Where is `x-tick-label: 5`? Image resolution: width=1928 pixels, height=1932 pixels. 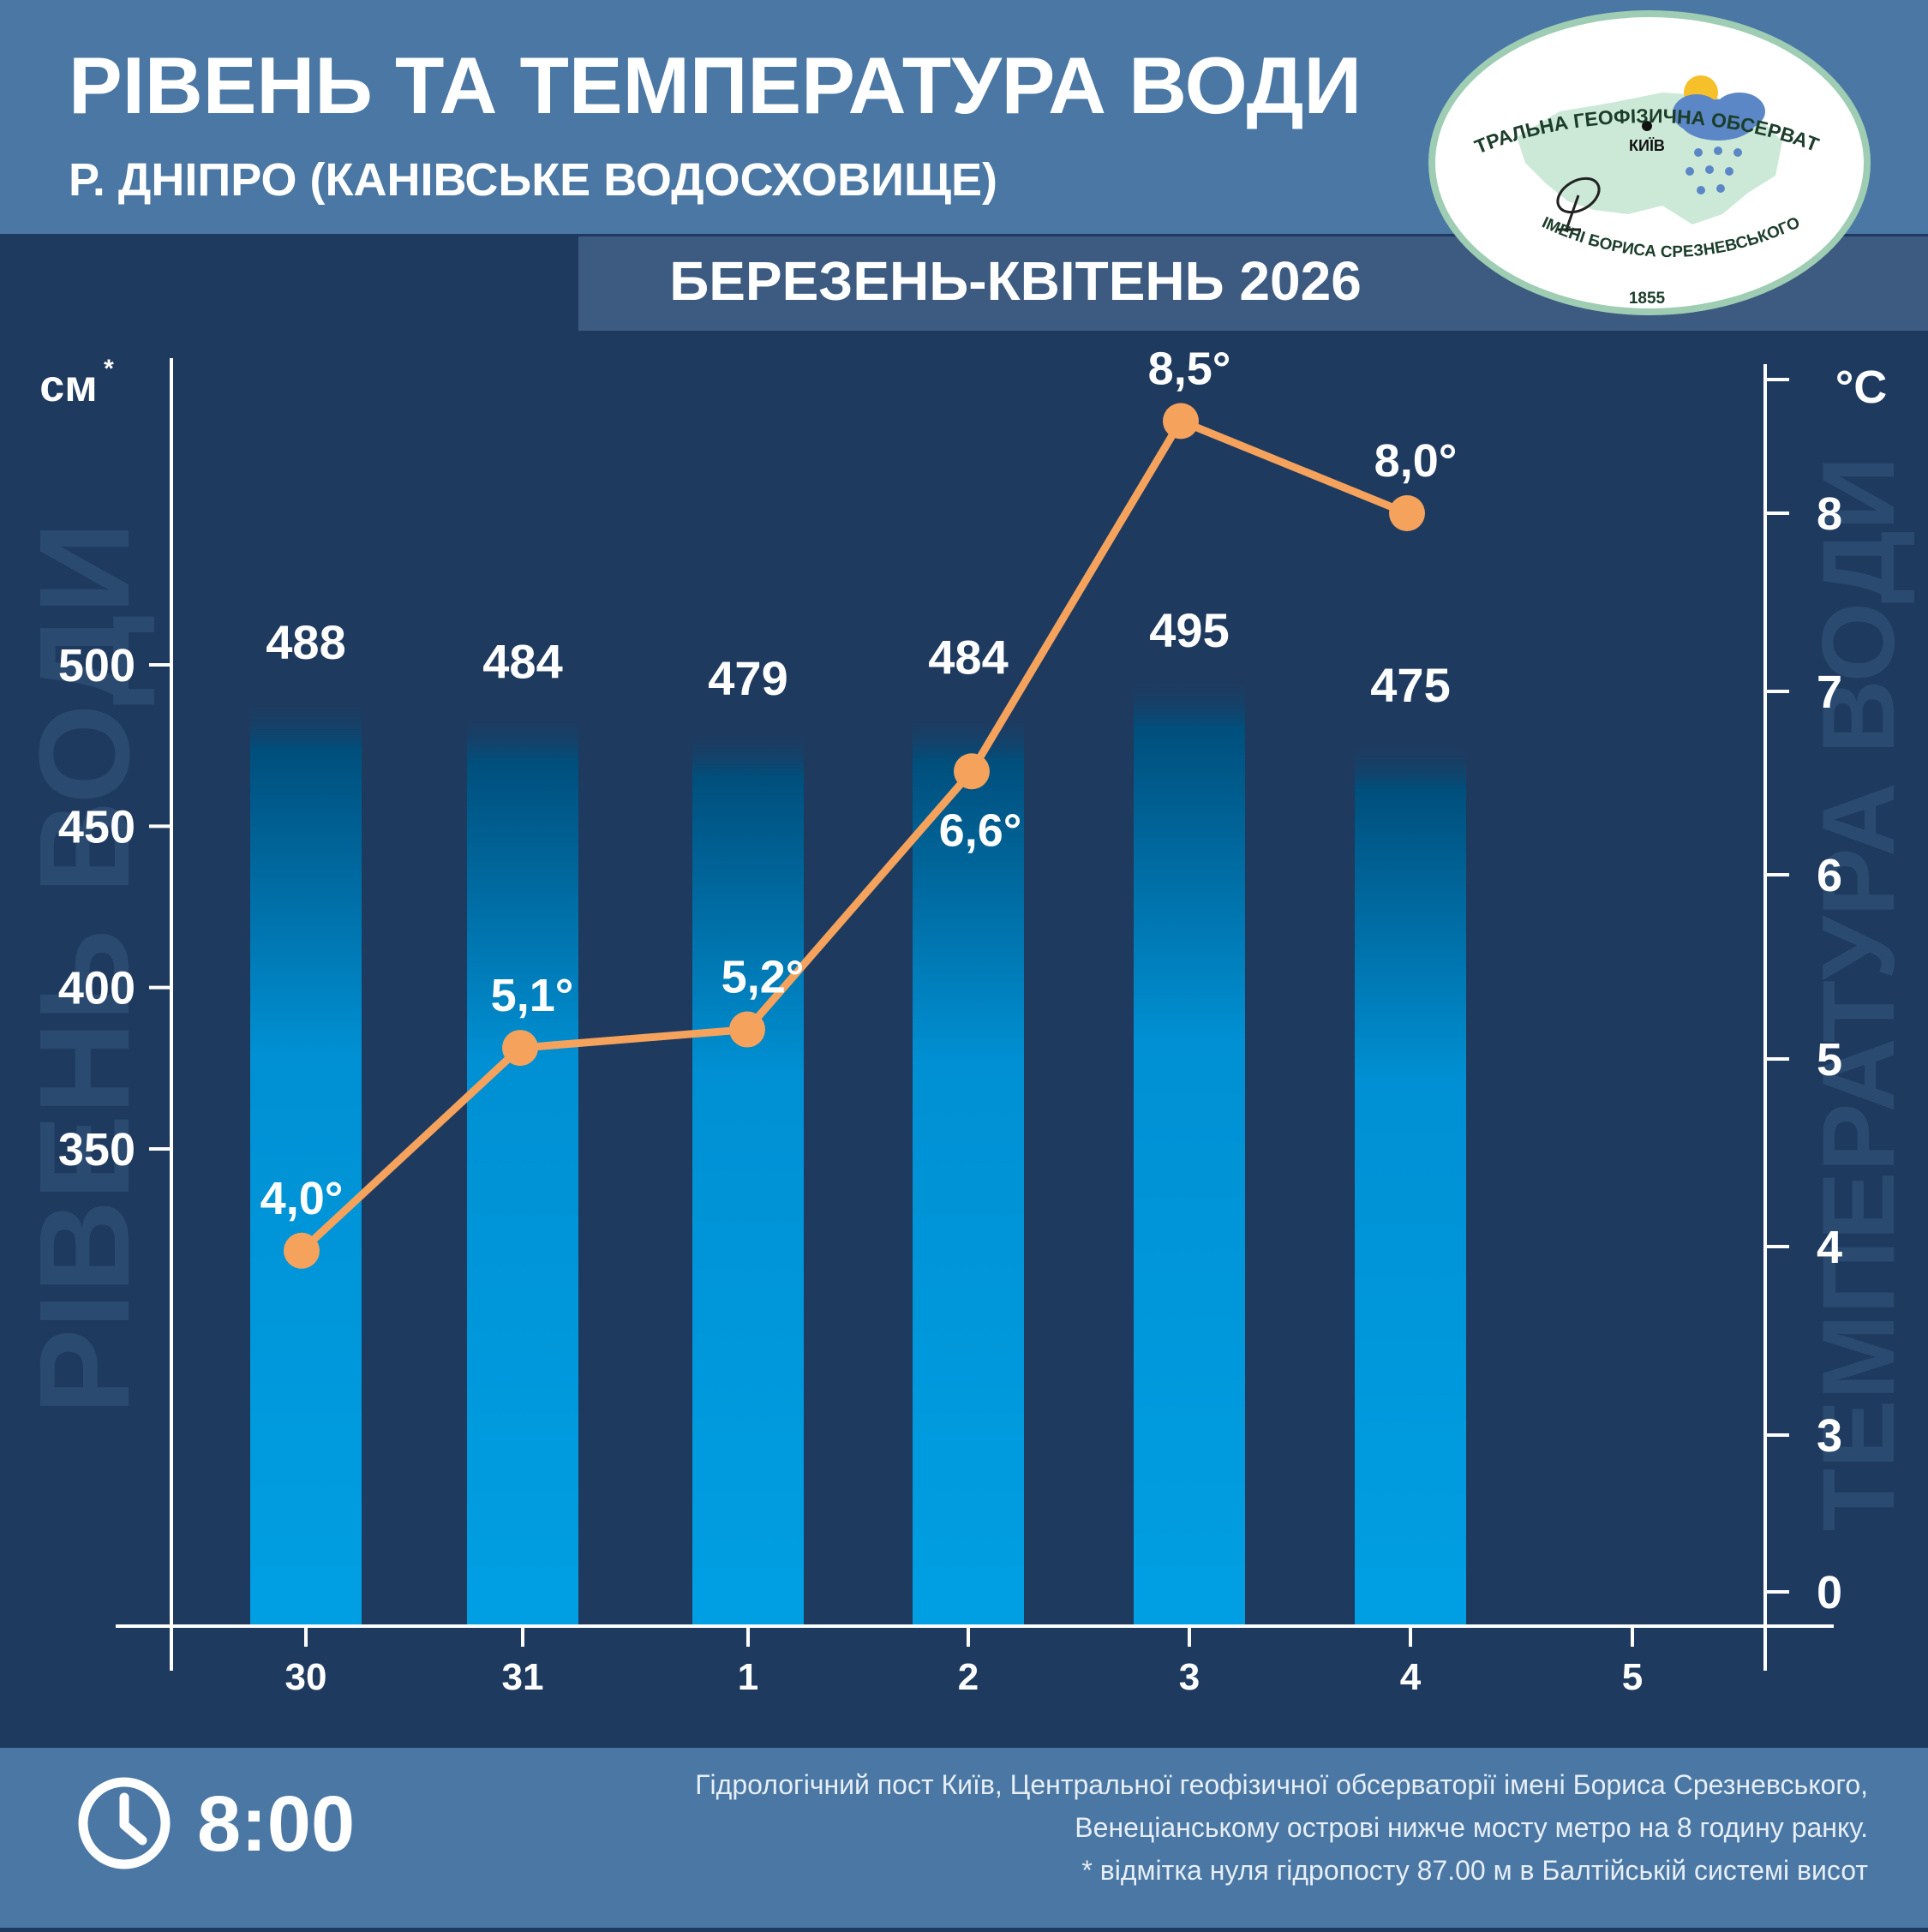 x-tick-label: 5 is located at coordinates (1633, 1677).